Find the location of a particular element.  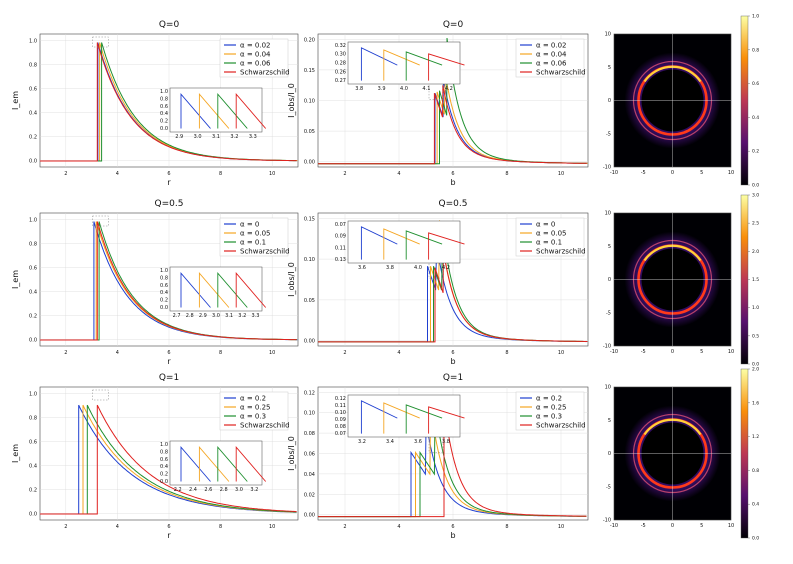

ob-r2-inset-xtick: 4.2 is located at coordinates (446, 268).